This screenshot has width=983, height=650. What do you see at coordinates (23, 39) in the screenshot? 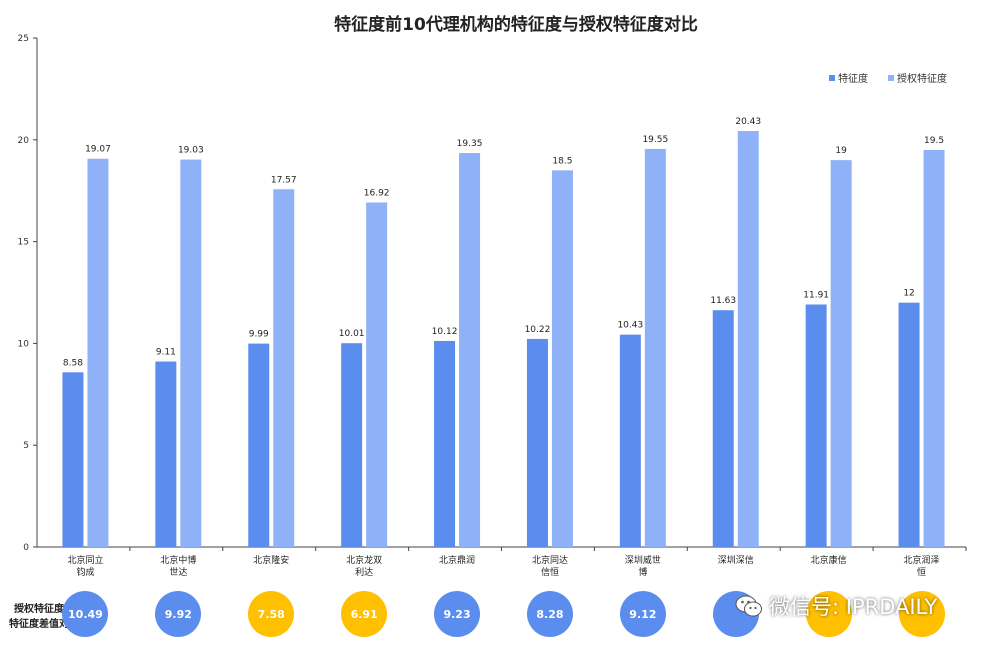
I see `y-tick-label: 25` at bounding box center [23, 39].